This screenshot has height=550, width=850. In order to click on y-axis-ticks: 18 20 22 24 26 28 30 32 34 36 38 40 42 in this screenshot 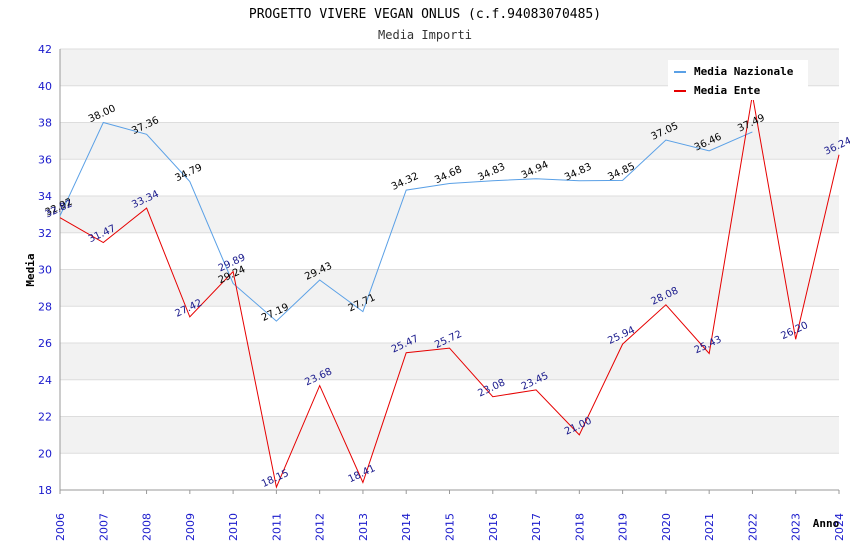, I will do `click(45, 270)`.